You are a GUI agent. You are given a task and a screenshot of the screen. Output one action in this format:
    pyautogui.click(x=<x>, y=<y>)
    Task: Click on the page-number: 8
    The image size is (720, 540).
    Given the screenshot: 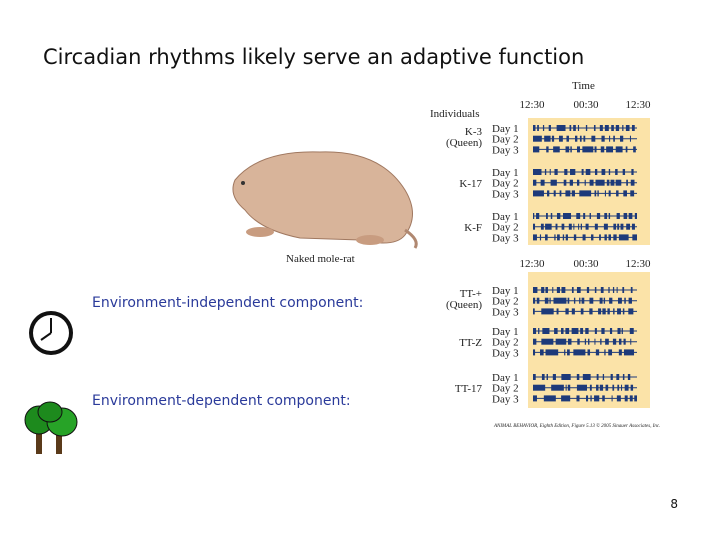 What is the action you would take?
    pyautogui.click(x=674, y=504)
    